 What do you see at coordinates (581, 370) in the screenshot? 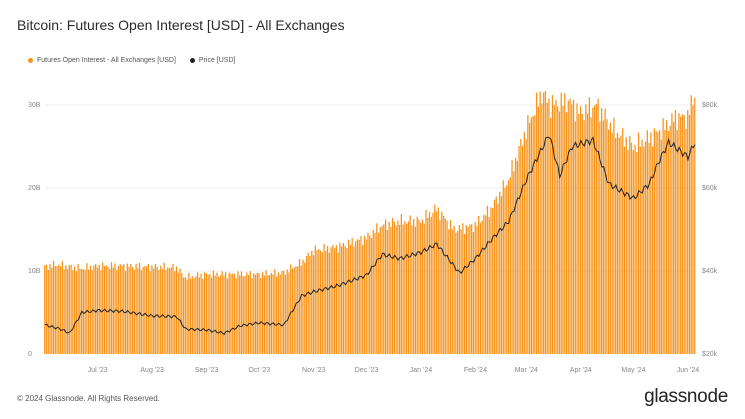
I see `x-tick-label: Apr '24` at bounding box center [581, 370].